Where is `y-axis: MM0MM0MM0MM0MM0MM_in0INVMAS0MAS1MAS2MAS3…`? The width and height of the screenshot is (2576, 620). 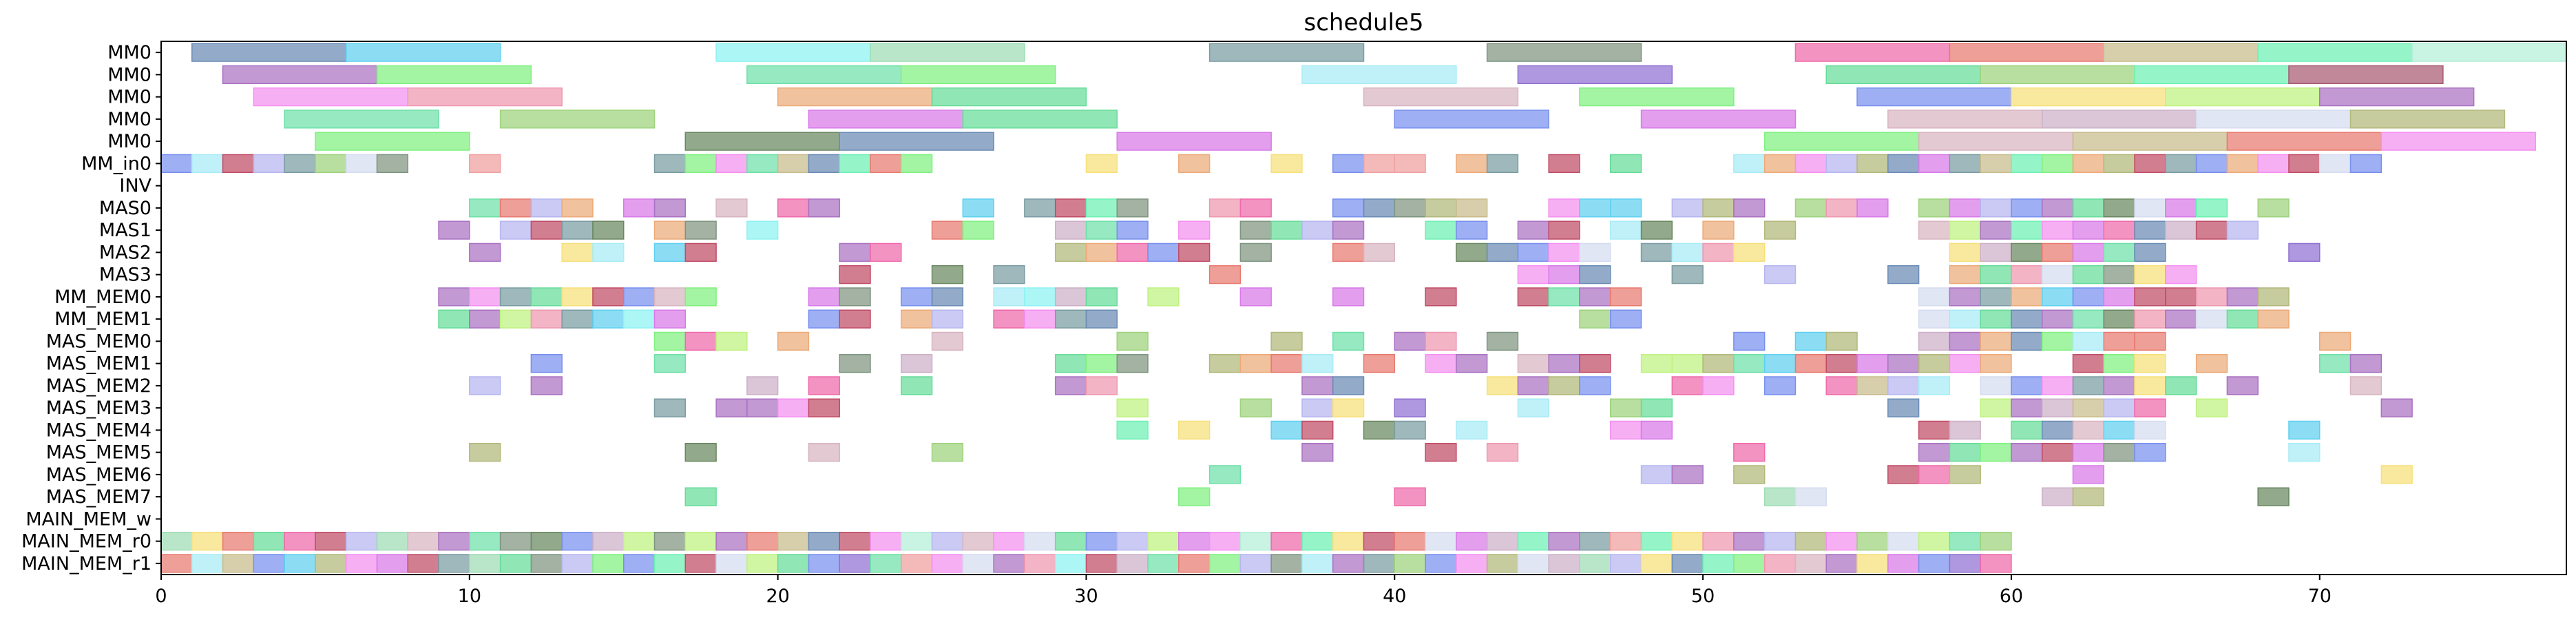
y-axis: MM0MM0MM0MM0MM0MM_in0INVMAS0MAS1MAS2MAS3… is located at coordinates (91, 308).